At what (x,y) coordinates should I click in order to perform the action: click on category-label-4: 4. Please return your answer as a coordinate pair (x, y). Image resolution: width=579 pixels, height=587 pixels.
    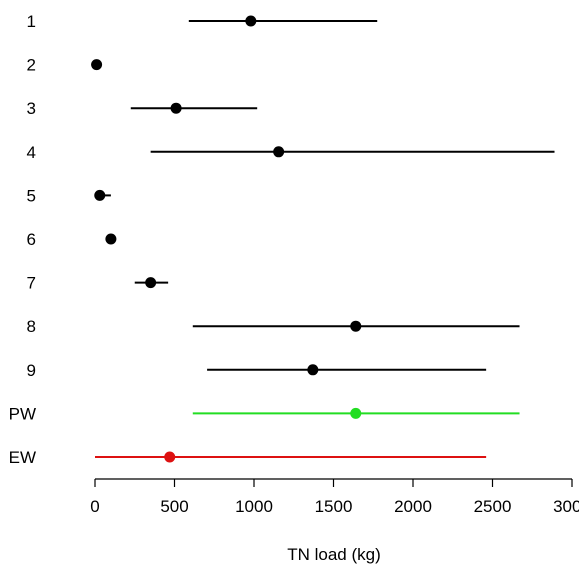
    Looking at the image, I should click on (31, 152).